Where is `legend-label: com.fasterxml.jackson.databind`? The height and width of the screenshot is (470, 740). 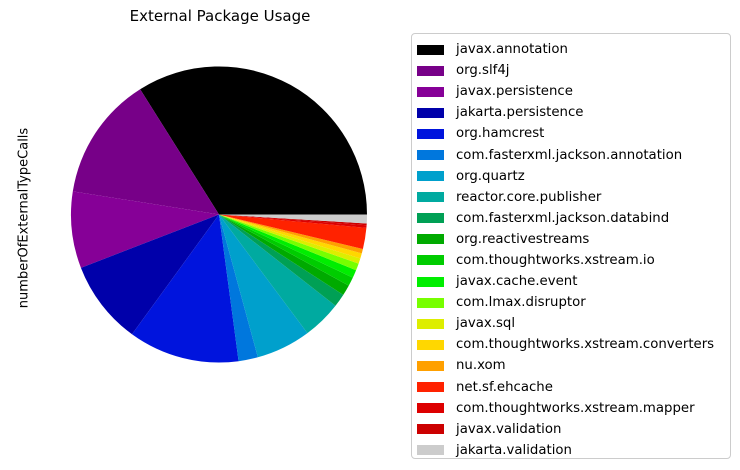 legend-label: com.fasterxml.jackson.databind is located at coordinates (563, 218).